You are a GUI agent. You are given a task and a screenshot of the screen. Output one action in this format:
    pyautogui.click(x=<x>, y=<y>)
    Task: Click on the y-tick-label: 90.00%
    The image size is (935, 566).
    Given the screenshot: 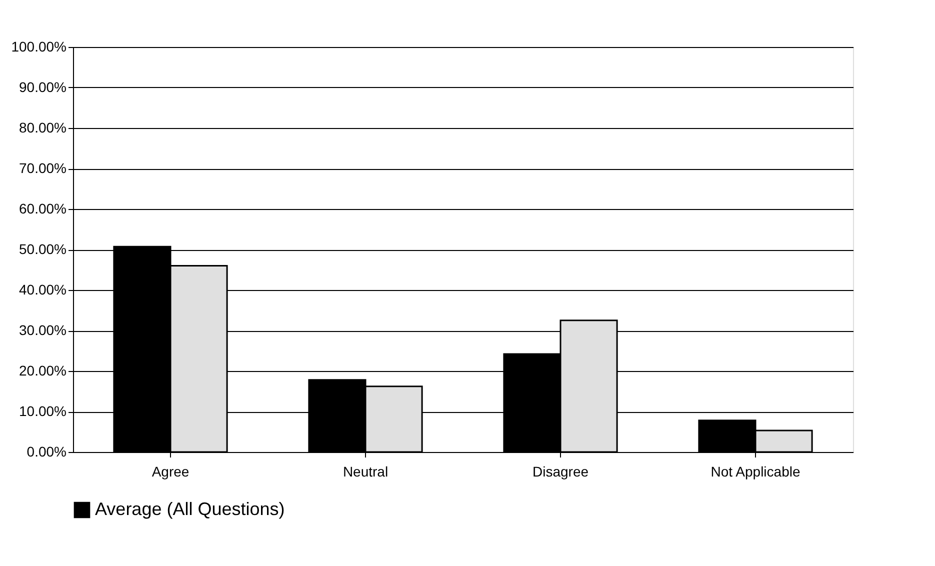 What is the action you would take?
    pyautogui.click(x=42, y=87)
    